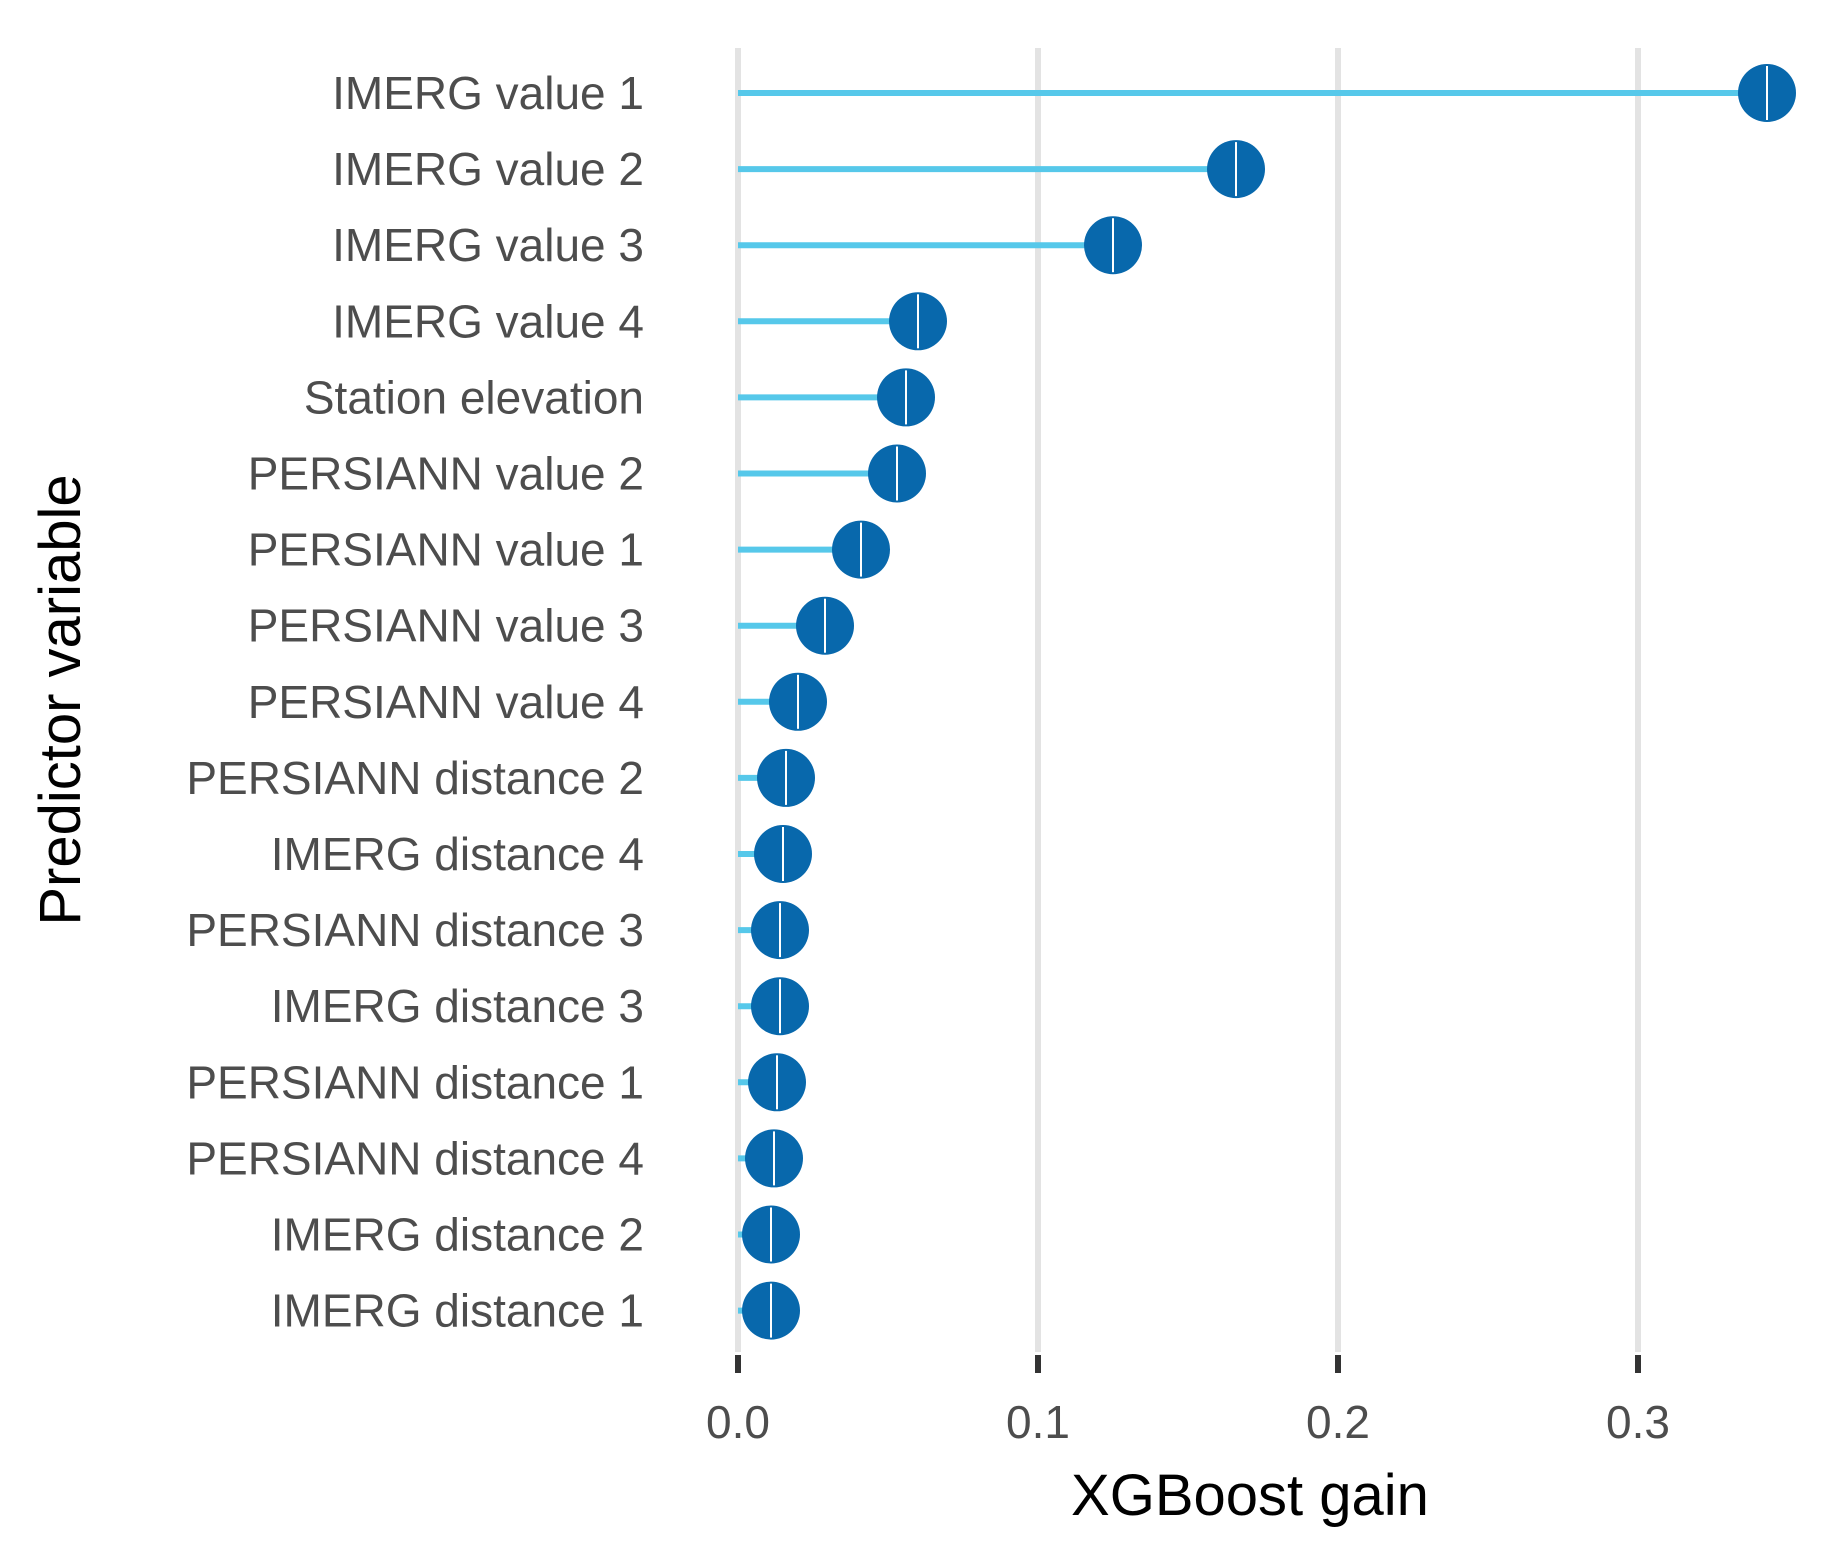 This screenshot has height=1553, width=1821. I want to click on y-category-label: IMERG value 3, so click(488, 245).